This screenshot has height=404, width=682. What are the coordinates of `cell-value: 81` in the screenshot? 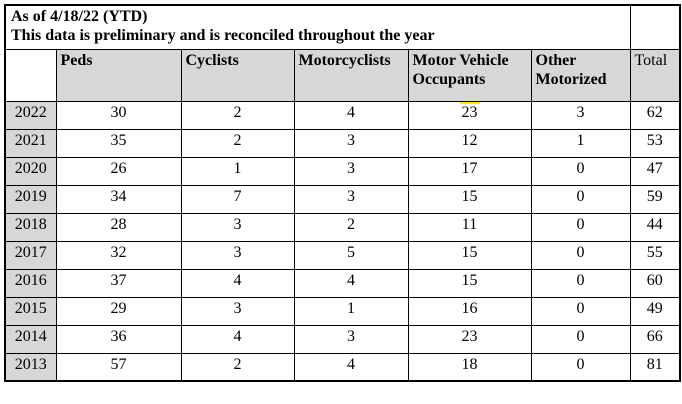 It's located at (654, 364).